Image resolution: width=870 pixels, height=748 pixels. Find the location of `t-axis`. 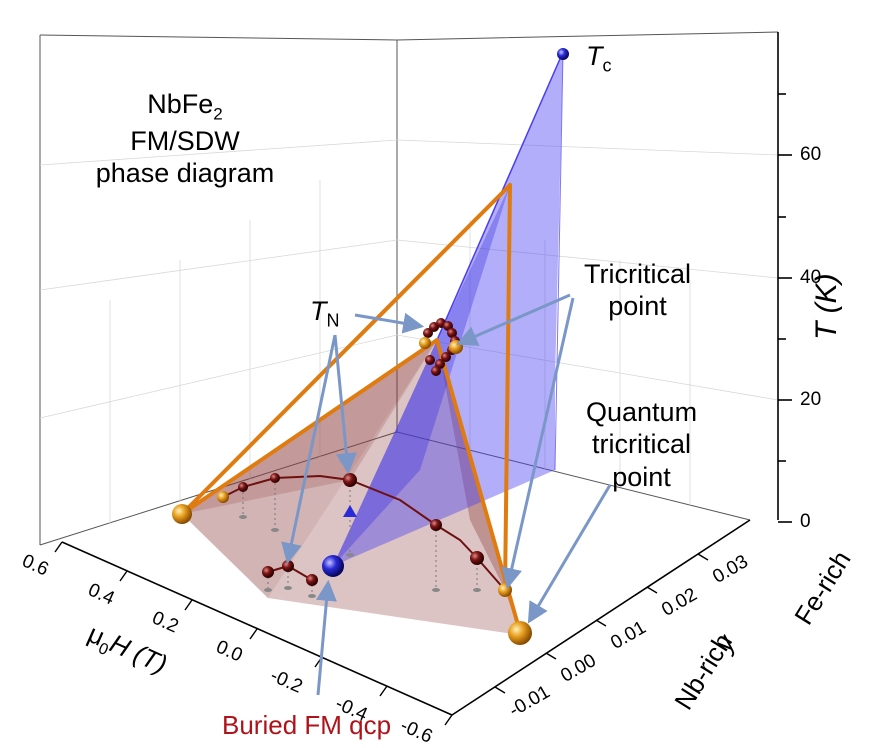

t-axis is located at coordinates (784, 277).